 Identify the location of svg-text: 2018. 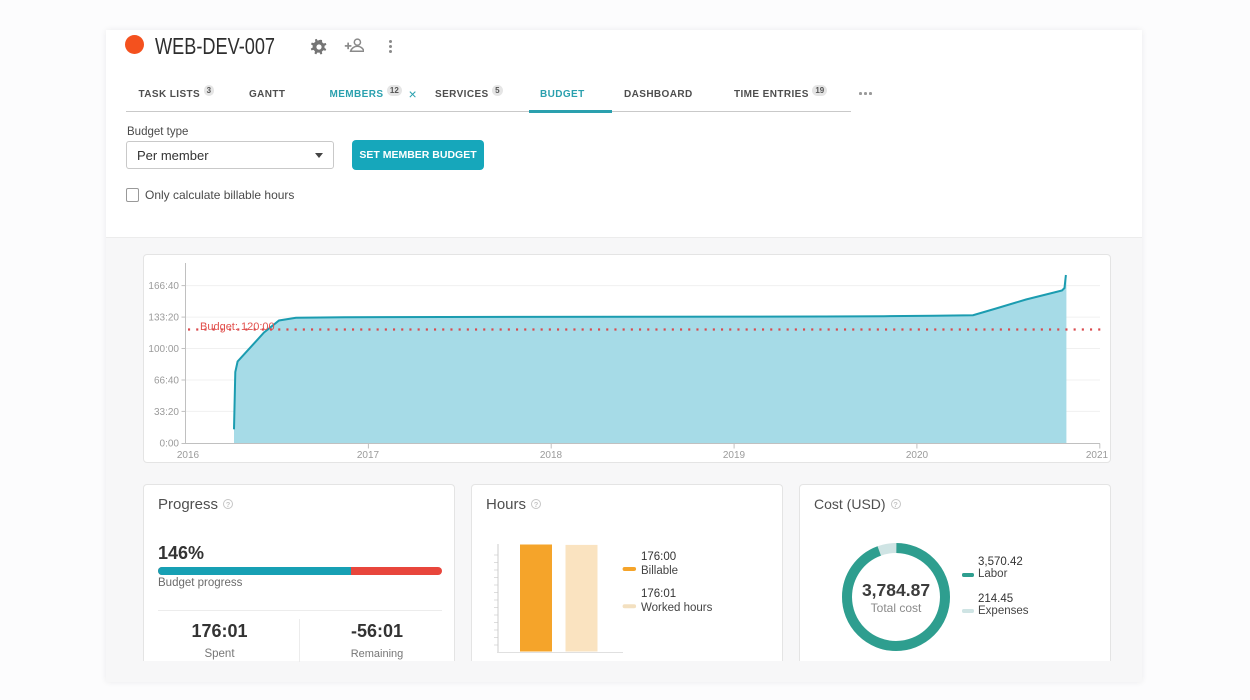
(551, 455).